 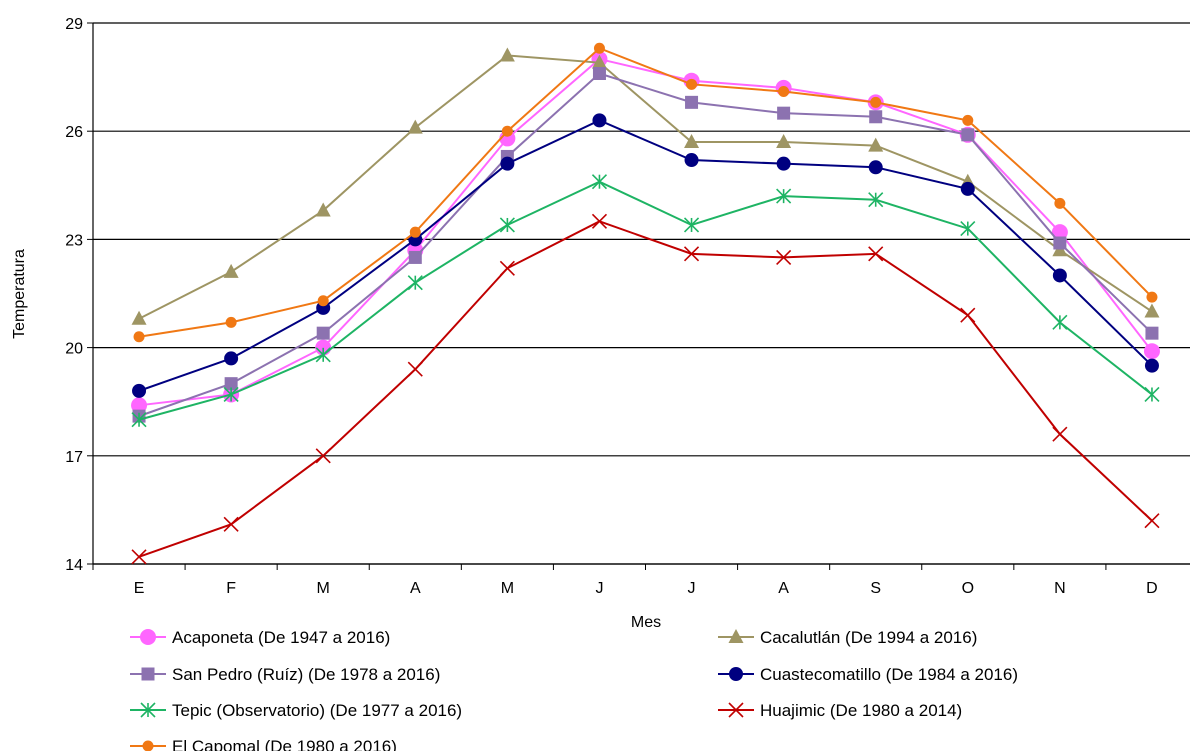 What do you see at coordinates (692, 588) in the screenshot?
I see `x-tick-label: J` at bounding box center [692, 588].